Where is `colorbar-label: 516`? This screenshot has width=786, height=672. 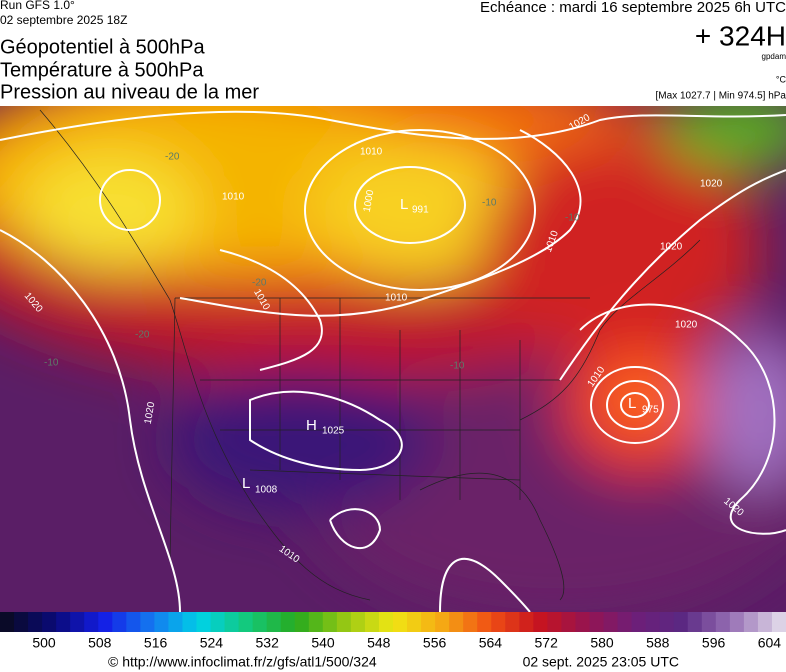 colorbar-label: 516 is located at coordinates (156, 643).